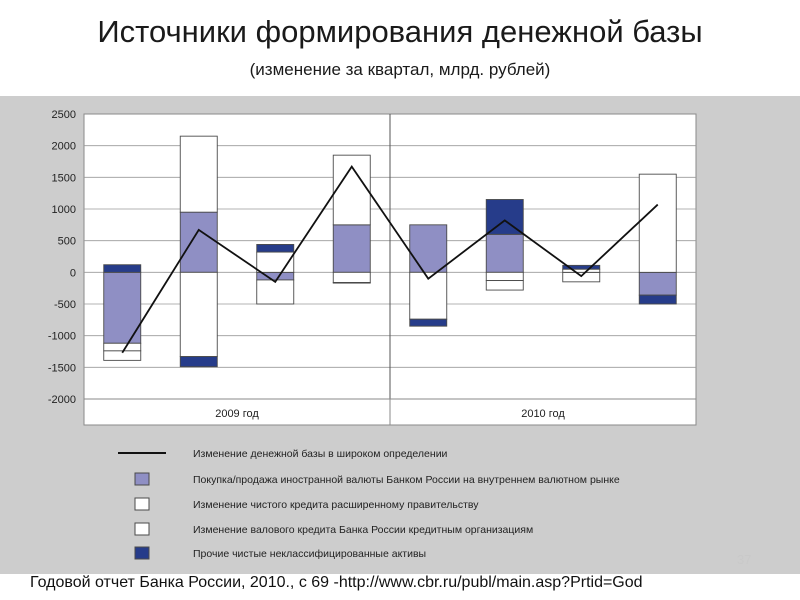 The width and height of the screenshot is (800, 600). Describe the element at coordinates (64, 147) in the screenshot. I see `y-tick-label: 2000` at that location.